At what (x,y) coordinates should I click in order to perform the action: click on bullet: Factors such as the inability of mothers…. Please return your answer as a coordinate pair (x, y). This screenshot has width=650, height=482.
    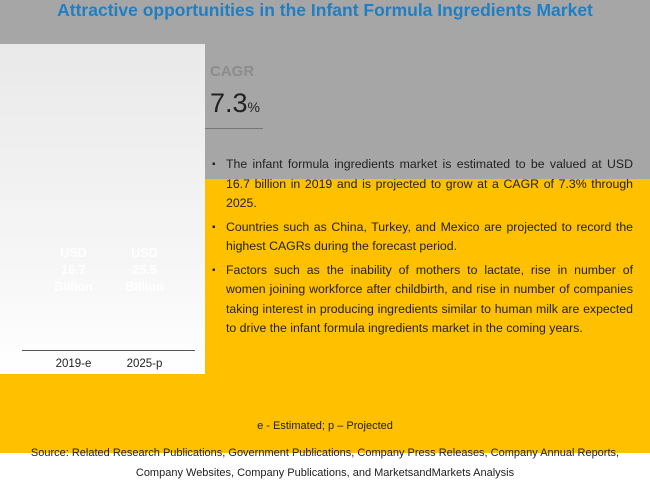
    Looking at the image, I should click on (420, 300).